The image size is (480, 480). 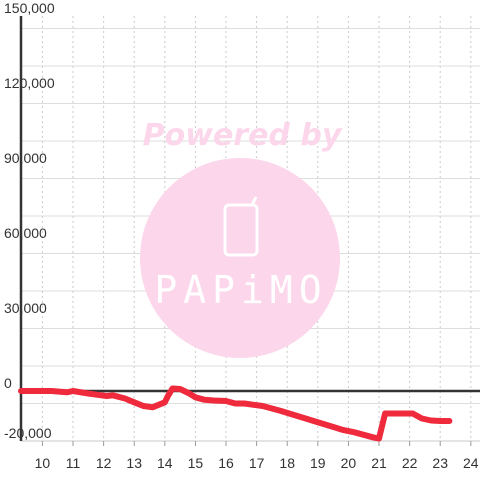 What do you see at coordinates (196, 463) in the screenshot?
I see `x-tick-label: 15` at bounding box center [196, 463].